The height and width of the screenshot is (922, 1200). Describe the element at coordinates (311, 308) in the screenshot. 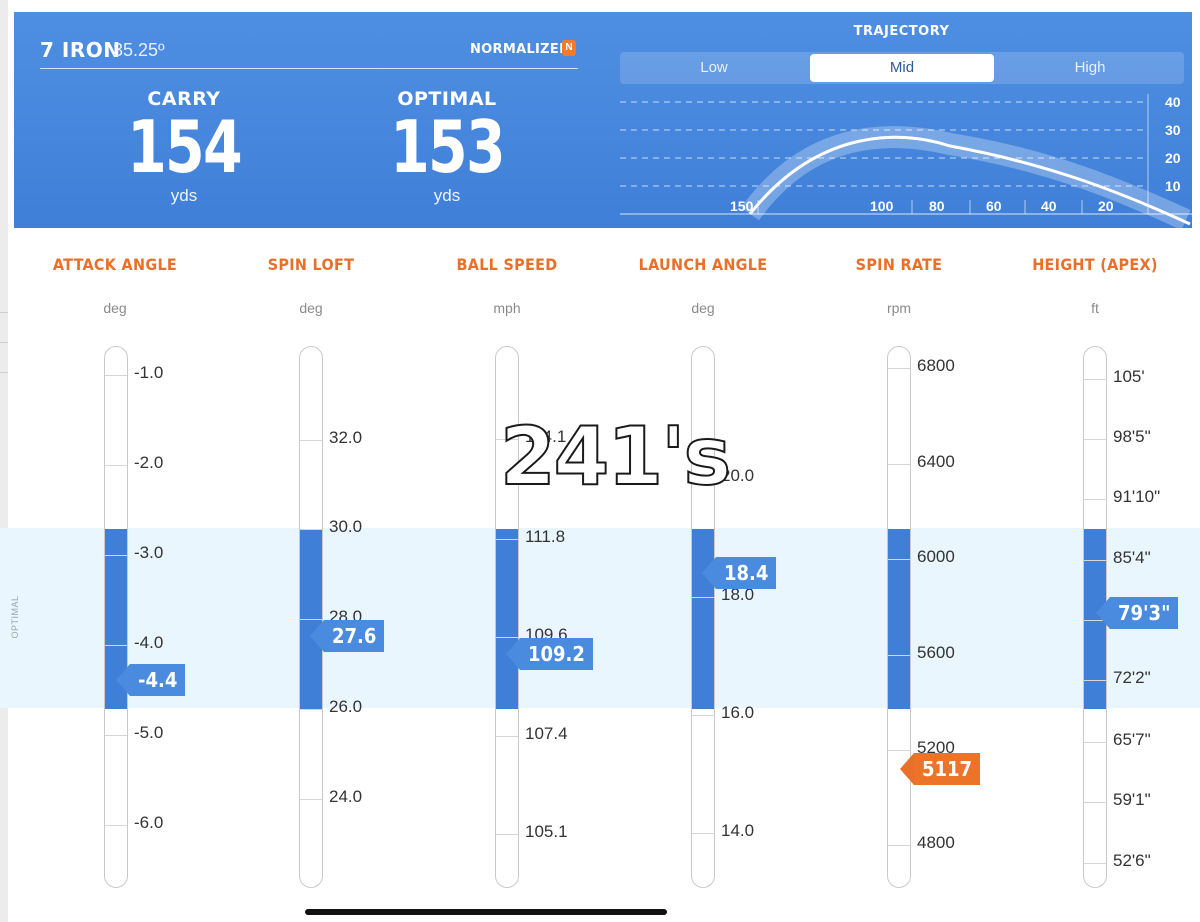

I see `spin-loft-unit: deg` at that location.